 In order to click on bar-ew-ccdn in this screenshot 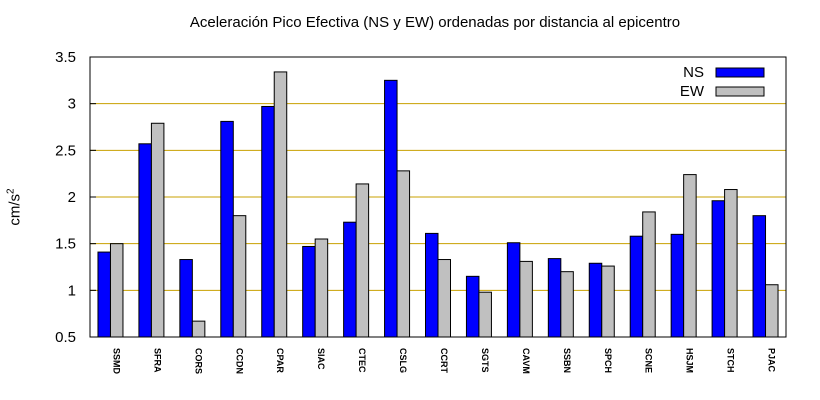, I will do `click(239, 276)`.